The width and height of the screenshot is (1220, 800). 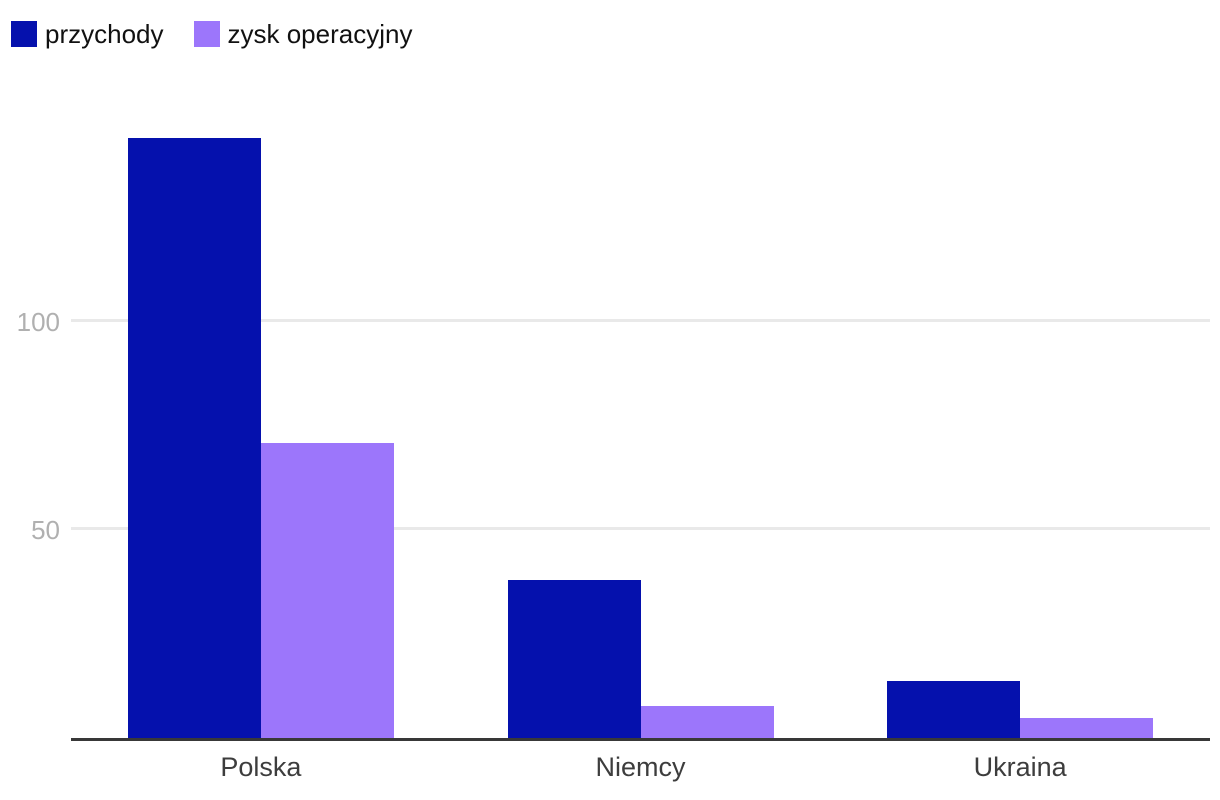 I want to click on bar-zysk-operacyjny-niemcy, so click(x=707, y=722).